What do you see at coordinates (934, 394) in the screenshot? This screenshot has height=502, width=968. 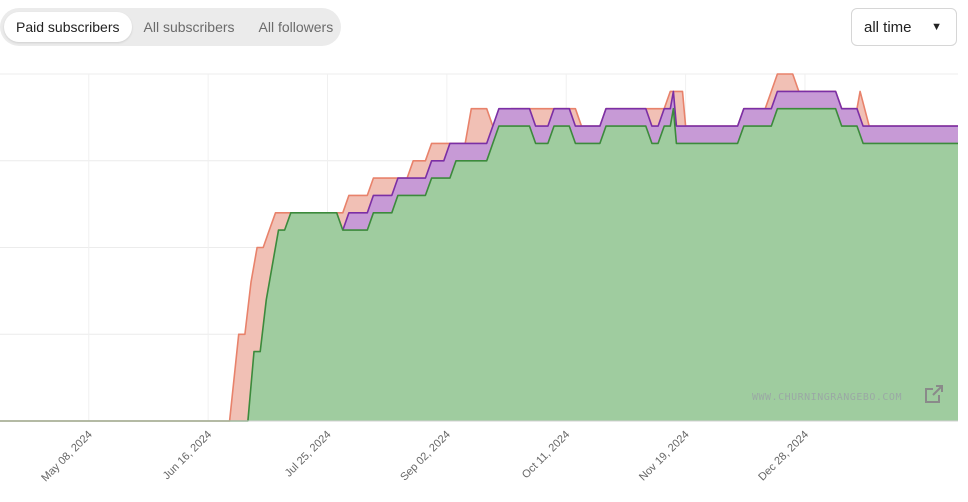 I see `external-link-icon` at bounding box center [934, 394].